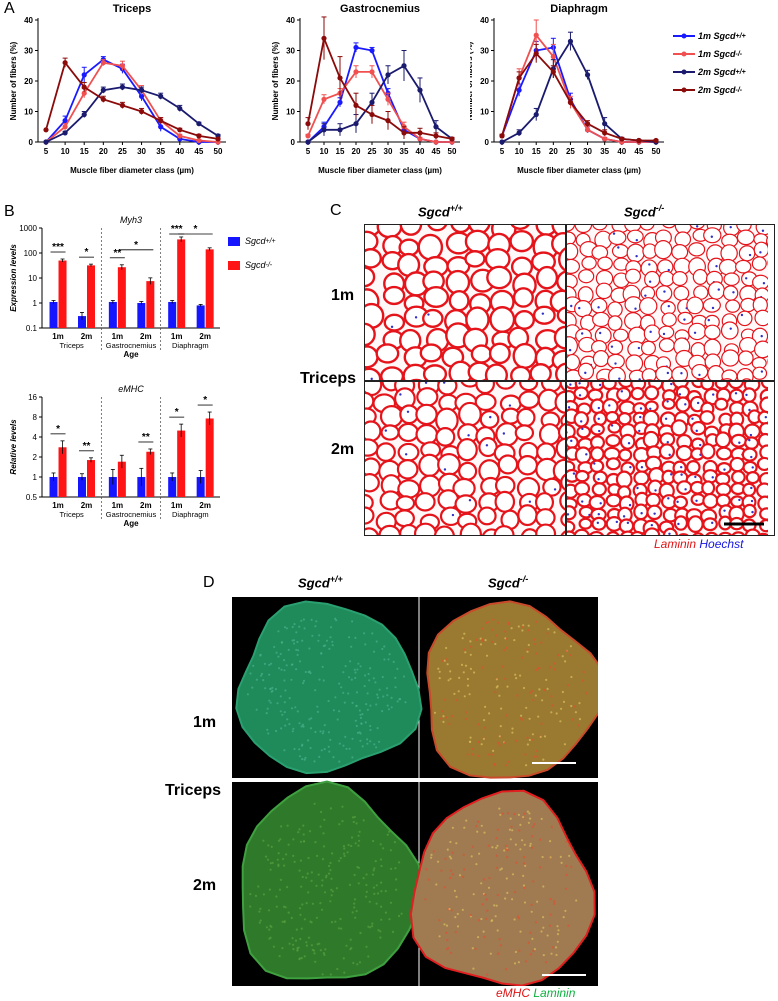 Image resolution: width=778 pixels, height=1001 pixels. What do you see at coordinates (218, 151) in the screenshot?
I see `x-tick-label: 50` at bounding box center [218, 151].